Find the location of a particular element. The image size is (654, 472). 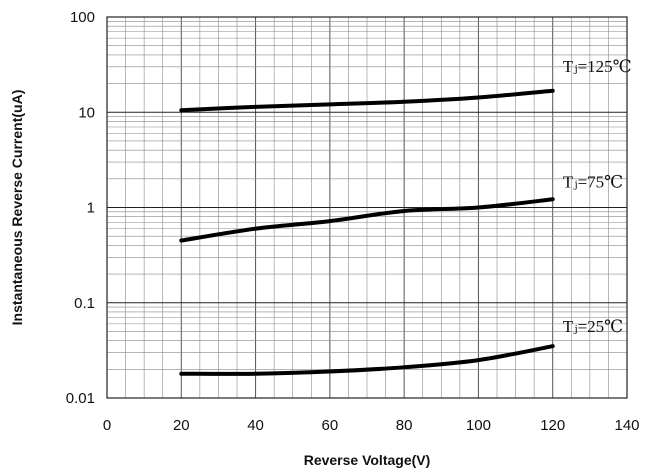

series-label: Tⱼ=25℃ is located at coordinates (593, 326).